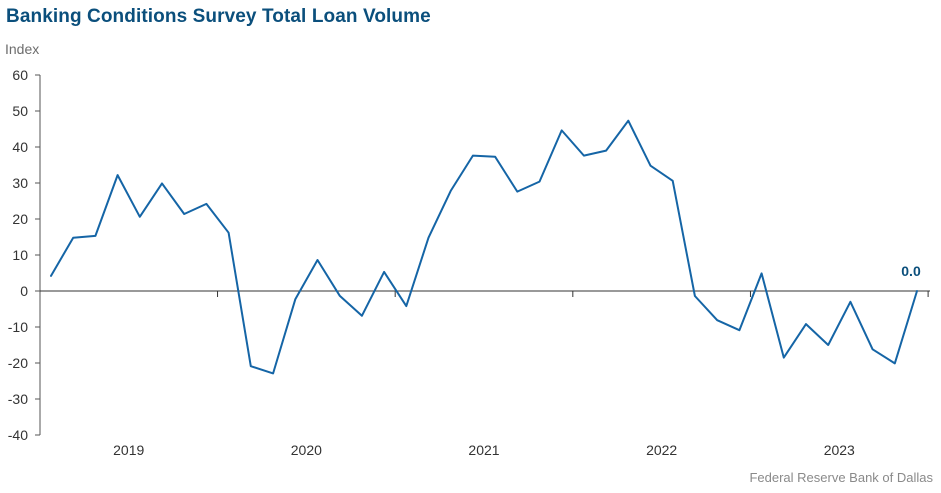 This screenshot has height=493, width=941. I want to click on y-tick-label: 40, so click(20, 147).